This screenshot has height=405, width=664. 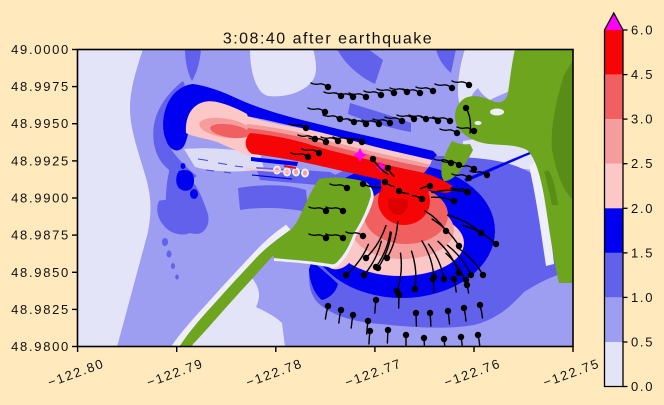 I want to click on svg-text: 3:08:40 after earthquake, so click(x=328, y=39).